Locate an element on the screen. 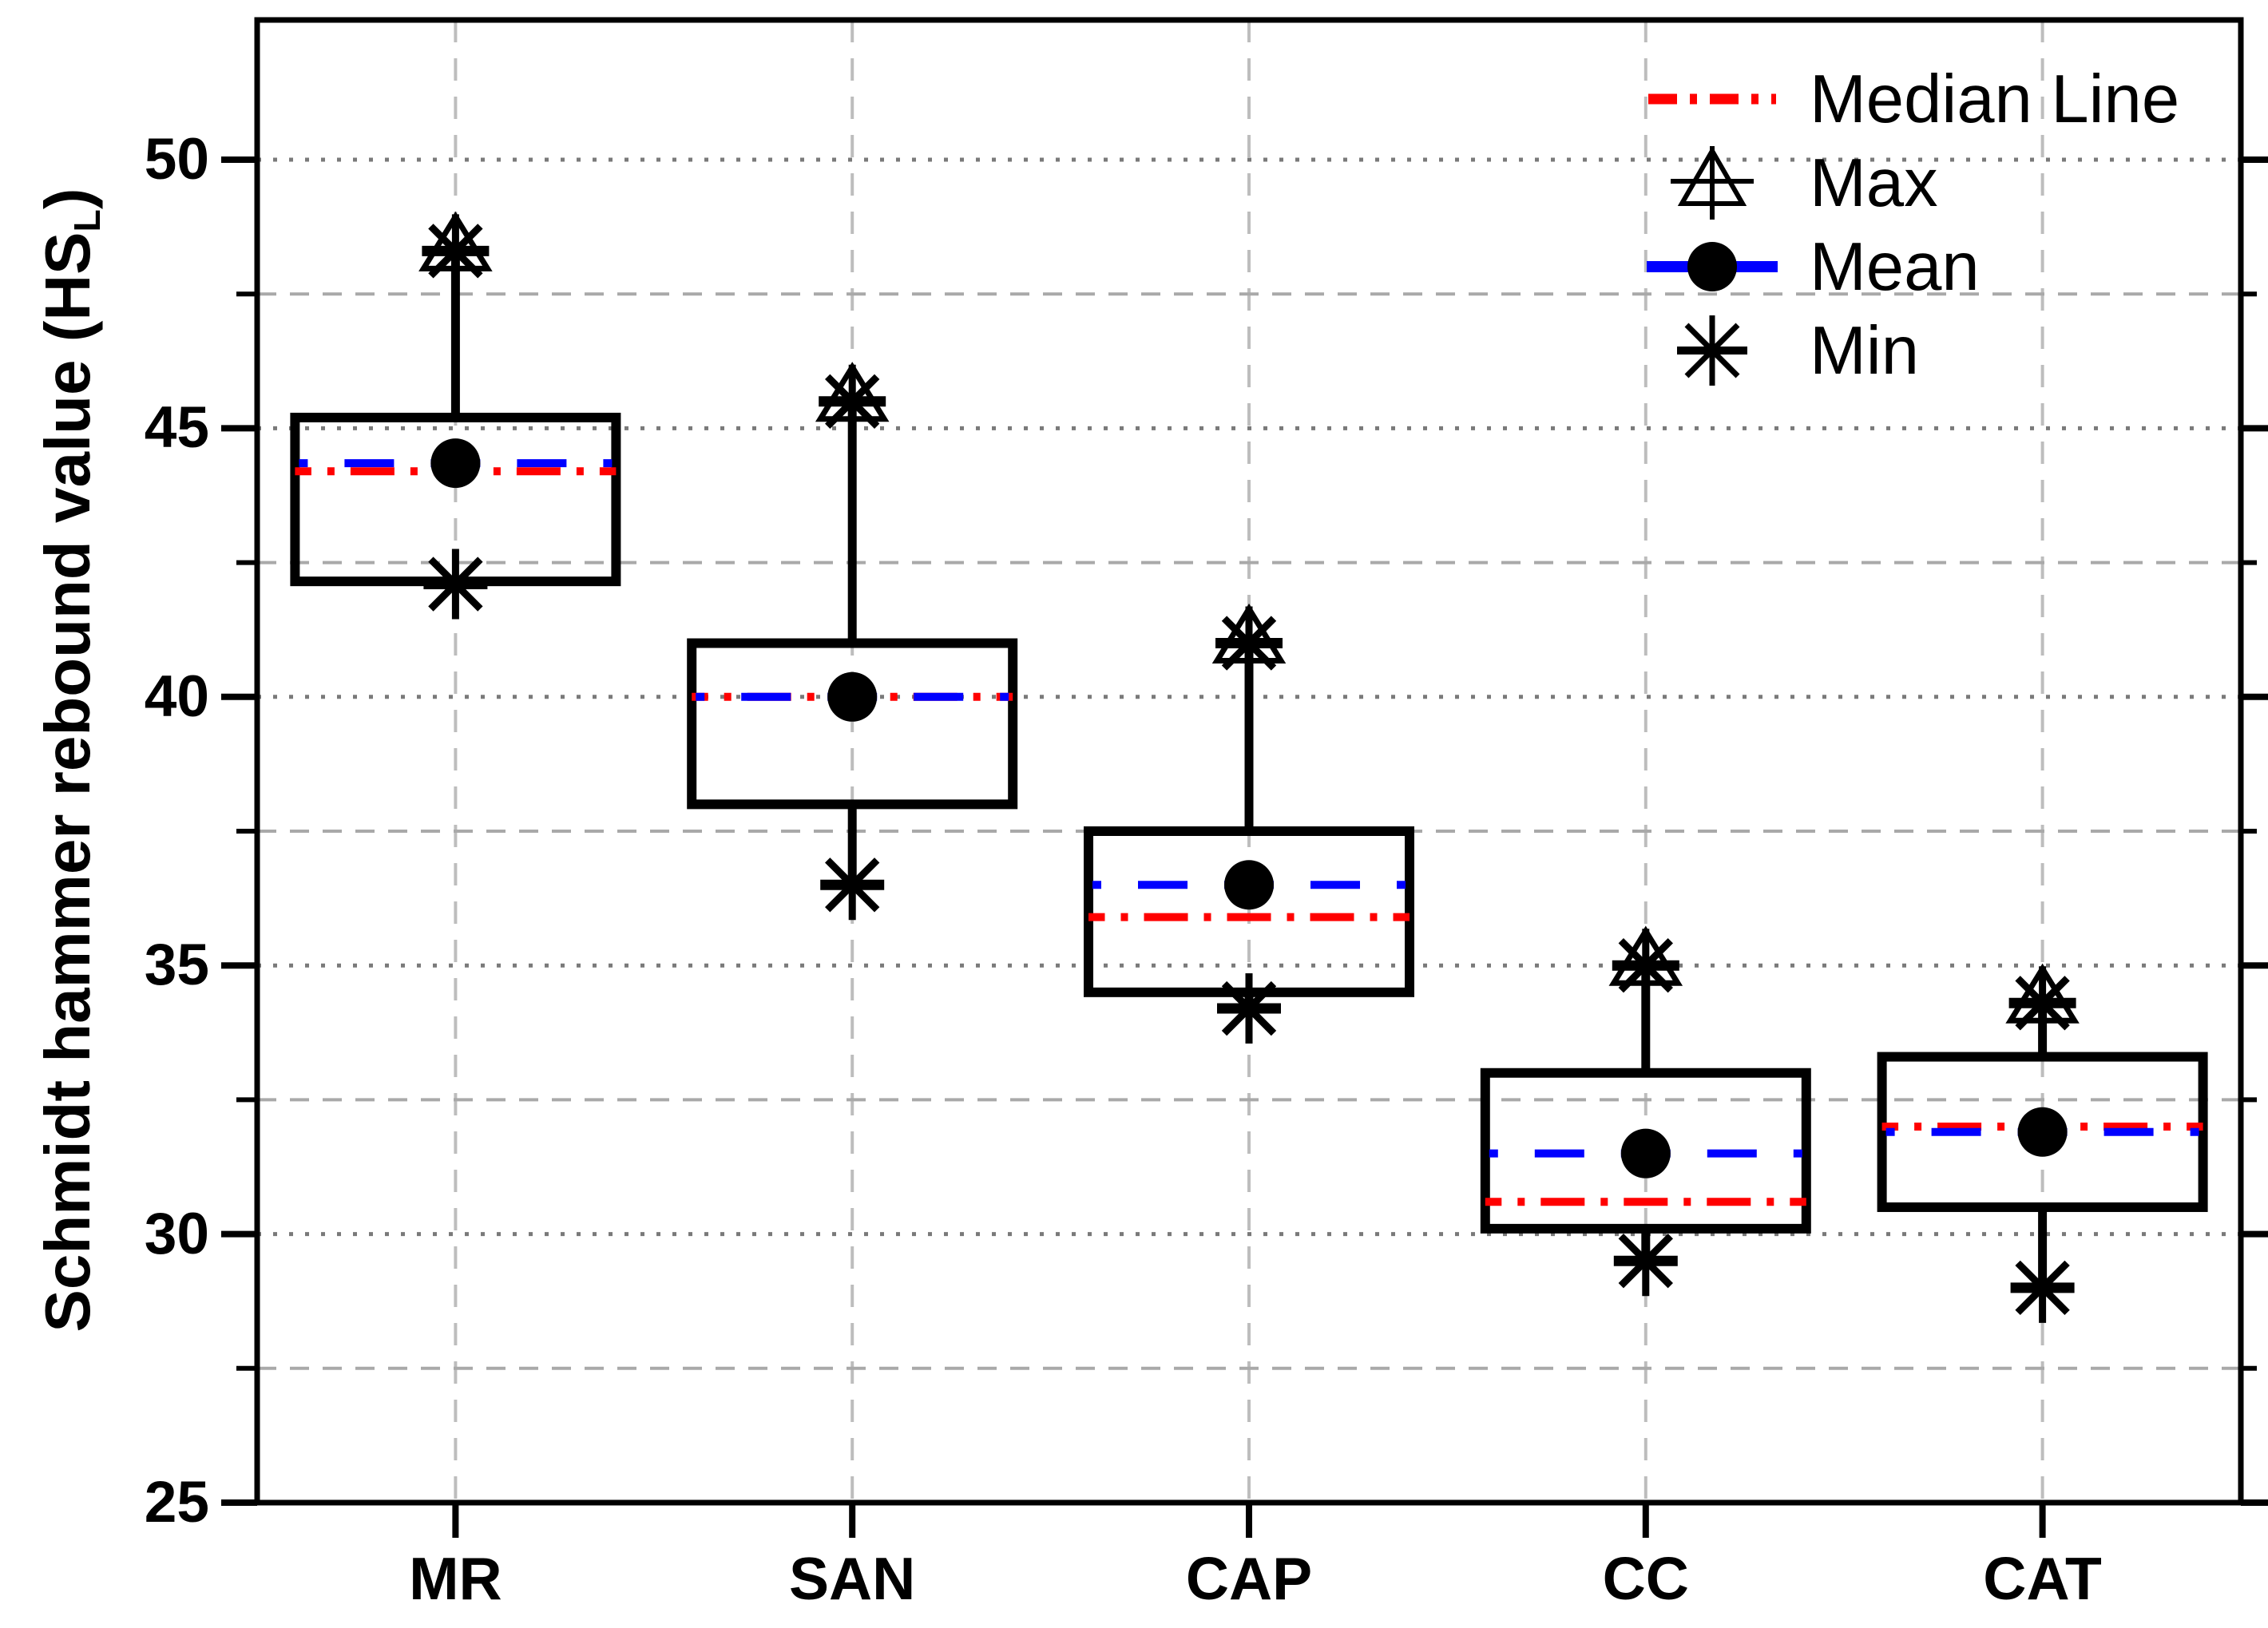 The height and width of the screenshot is (1628, 2268). legend-item-min: Min is located at coordinates (1907, 351).